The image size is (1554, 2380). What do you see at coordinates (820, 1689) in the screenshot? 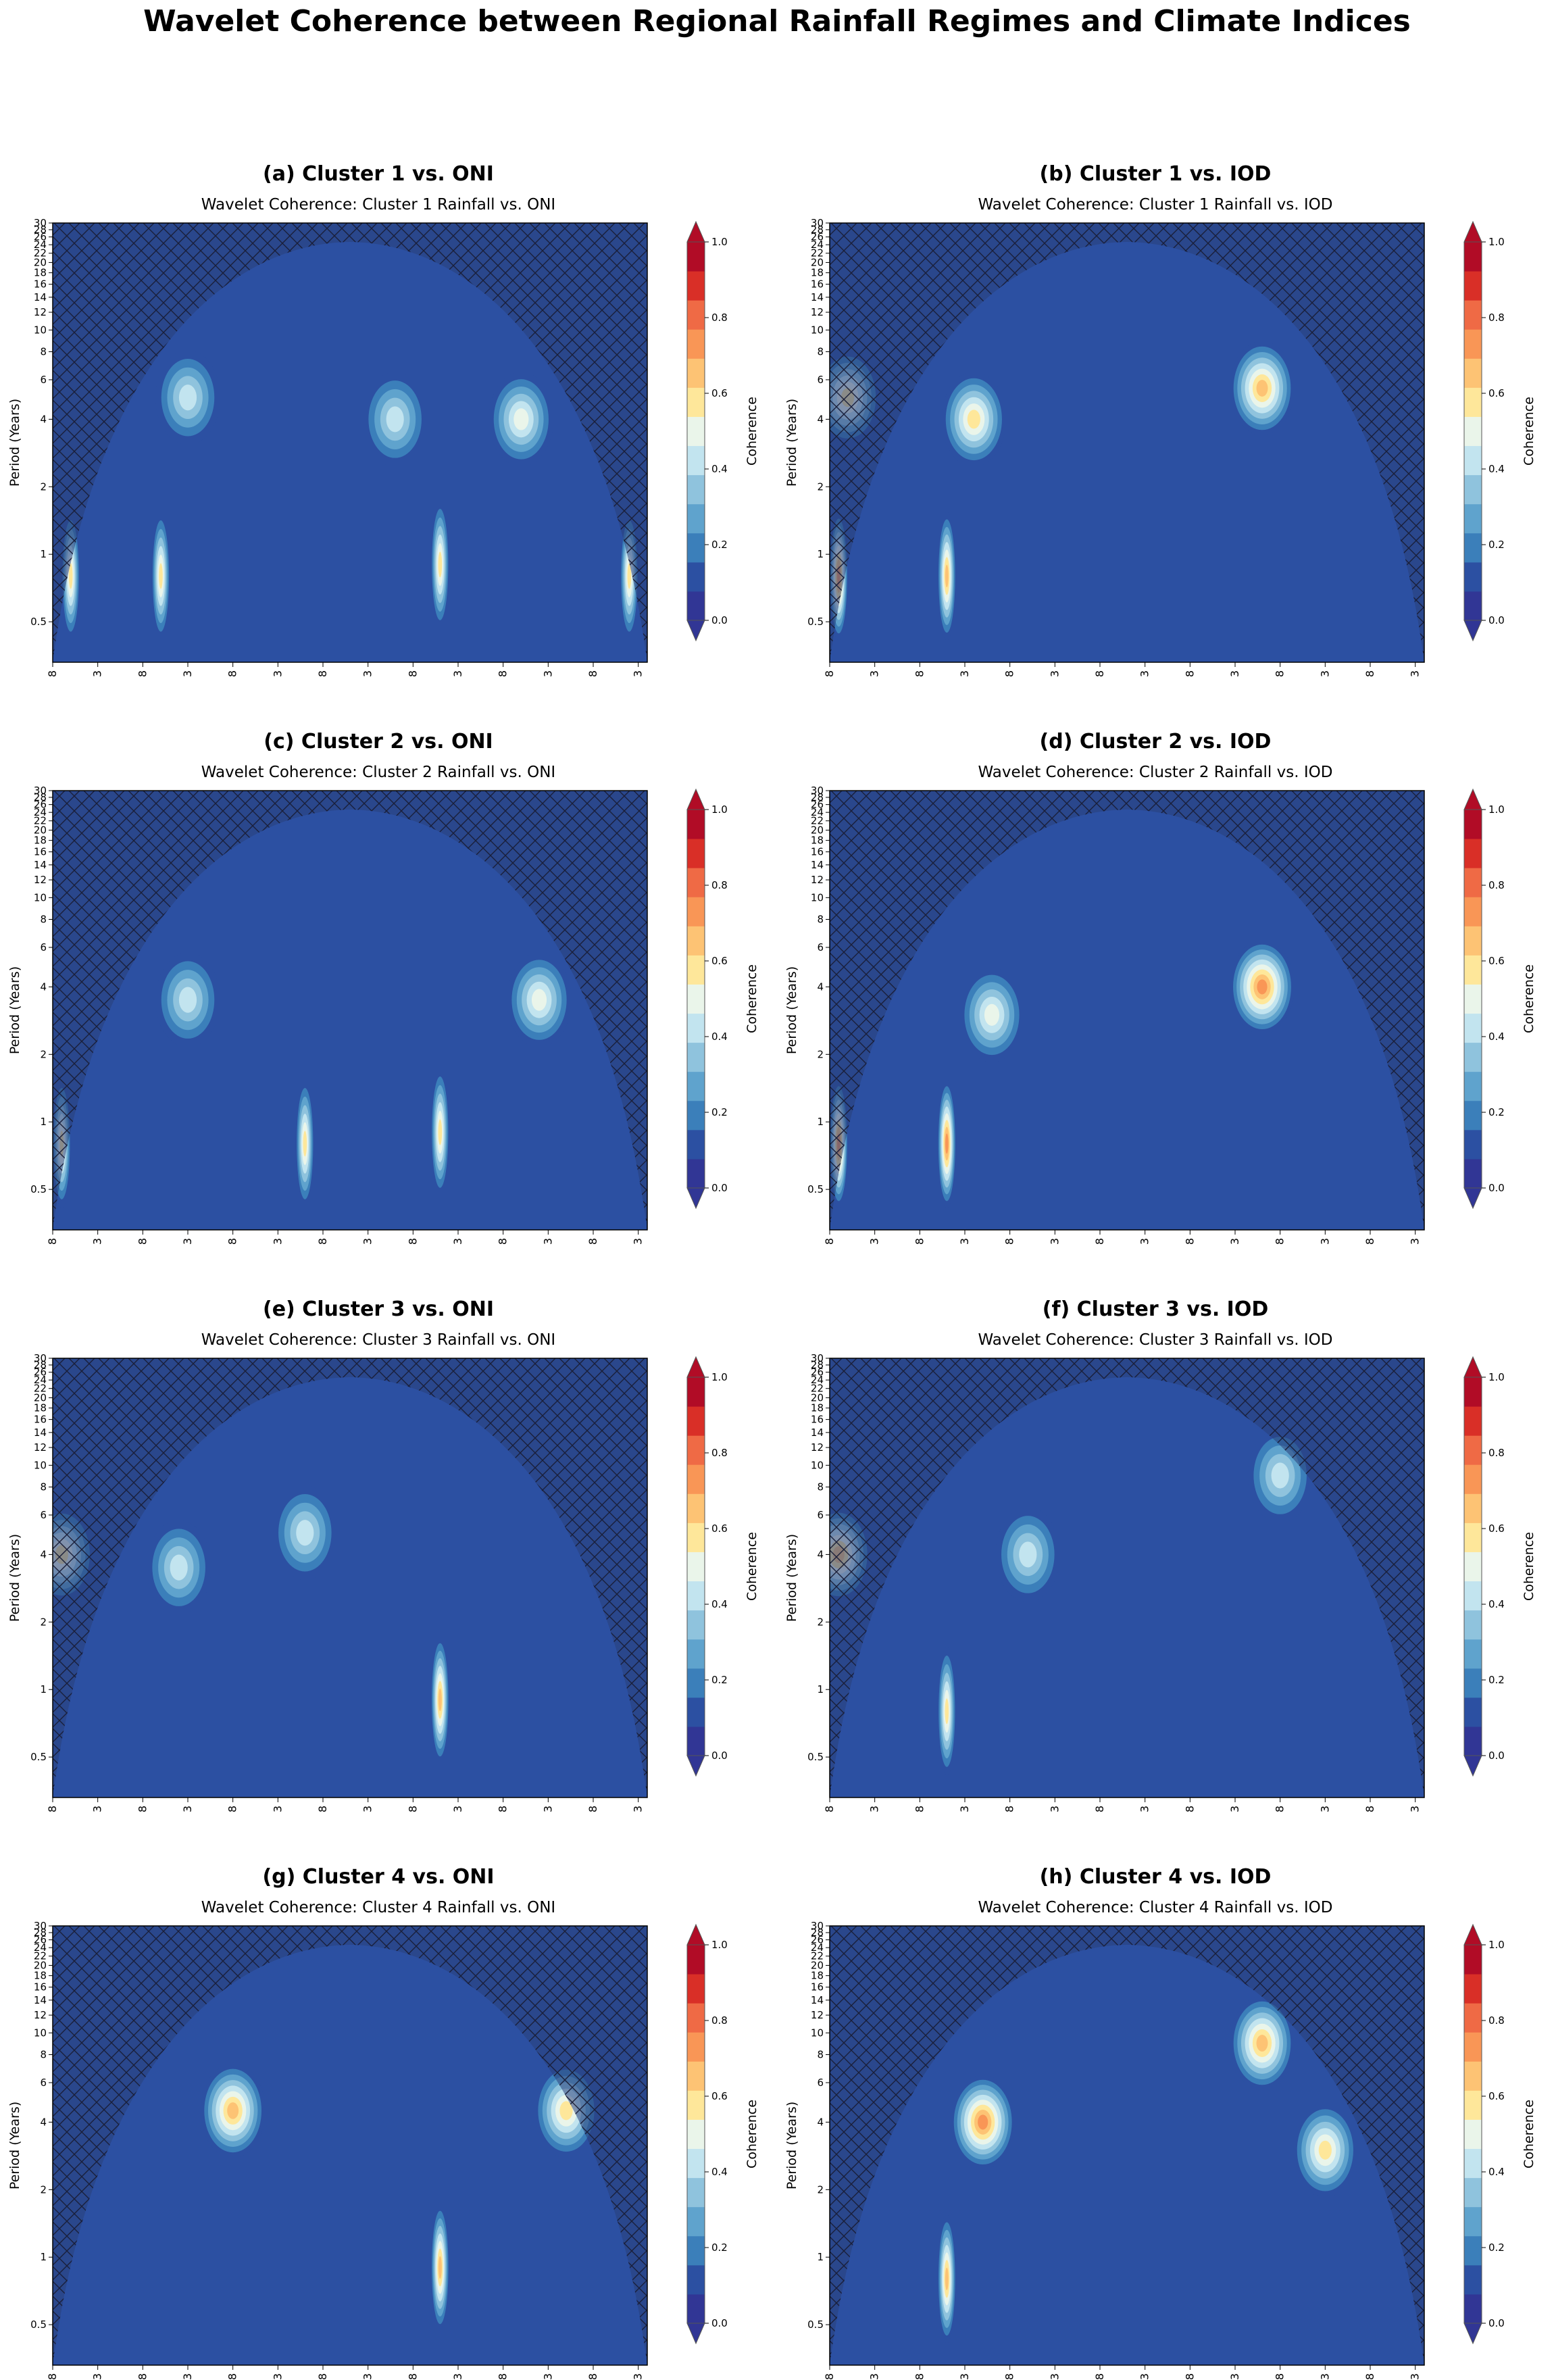
I see `y-tick-label: 1` at bounding box center [820, 1689].